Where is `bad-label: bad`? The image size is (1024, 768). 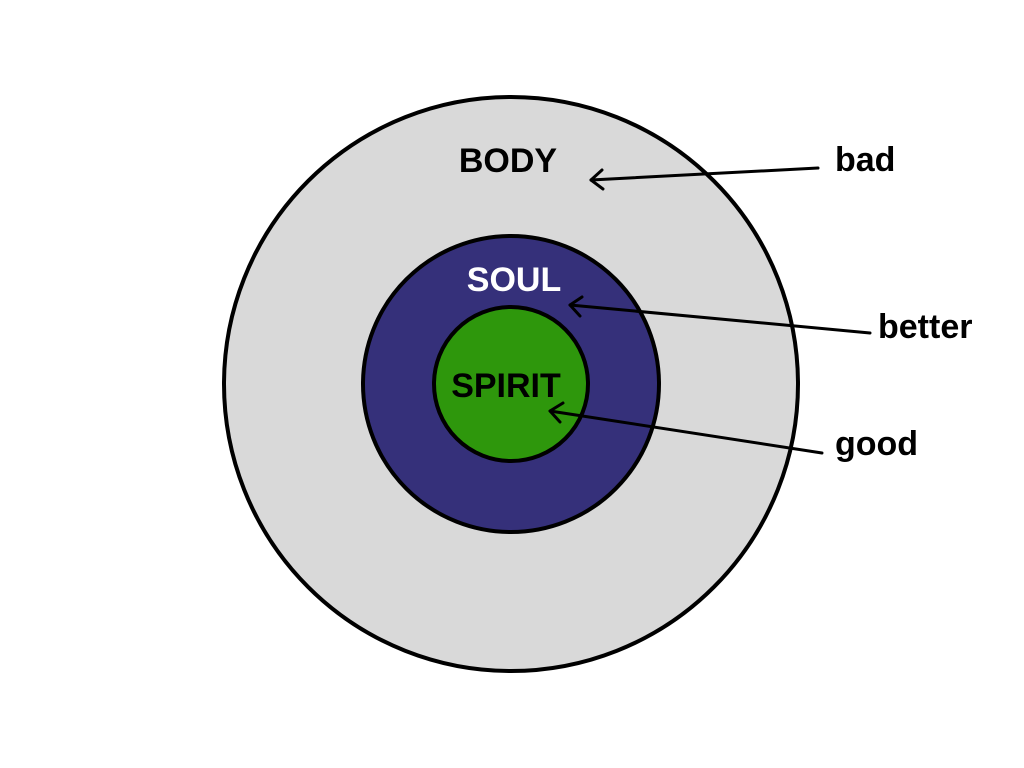 bad-label: bad is located at coordinates (865, 160).